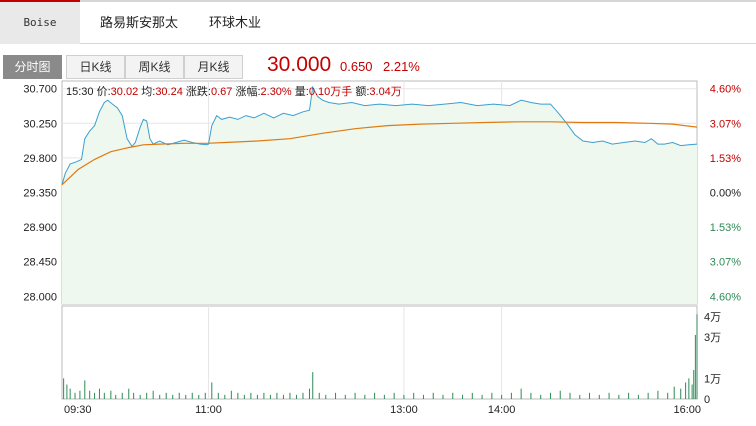 The height and width of the screenshot is (426, 756). I want to click on x-tick-label: 14:00, so click(502, 410).